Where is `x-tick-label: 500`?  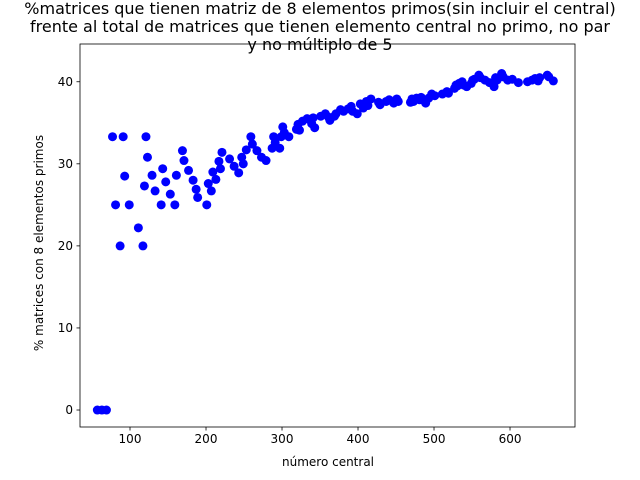 x-tick-label: 500 is located at coordinates (434, 439).